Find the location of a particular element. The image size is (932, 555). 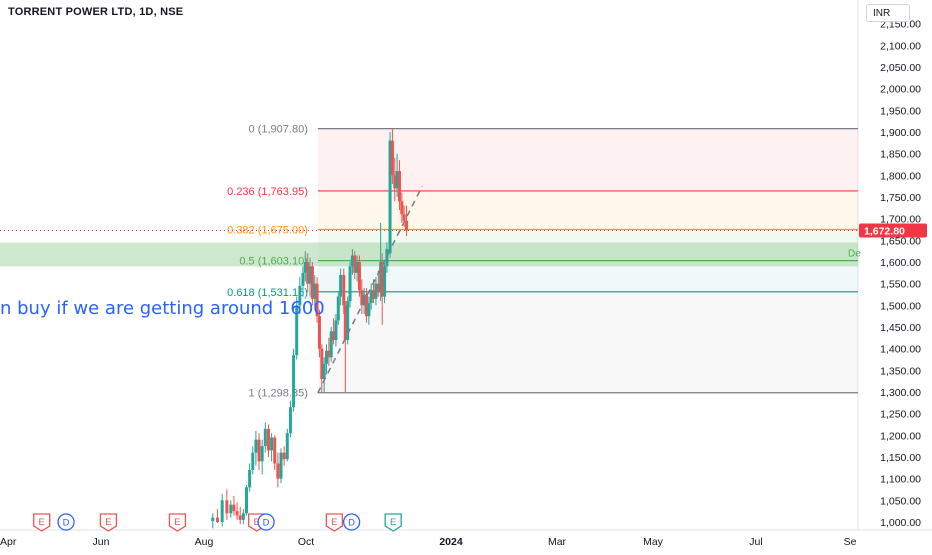

dividend-event-marker is located at coordinates (266, 522).